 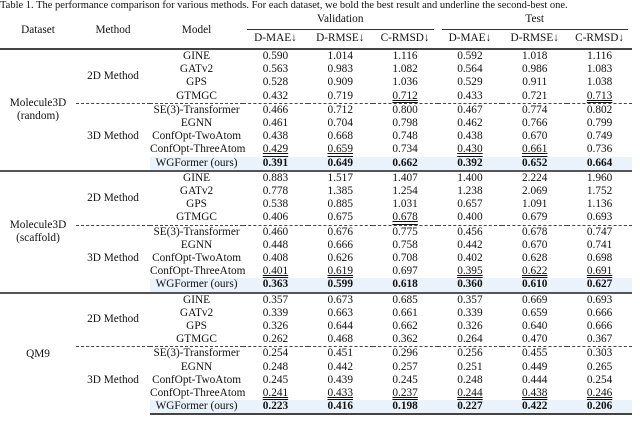 I want to click on metric-value: 0.429, so click(x=275, y=149).